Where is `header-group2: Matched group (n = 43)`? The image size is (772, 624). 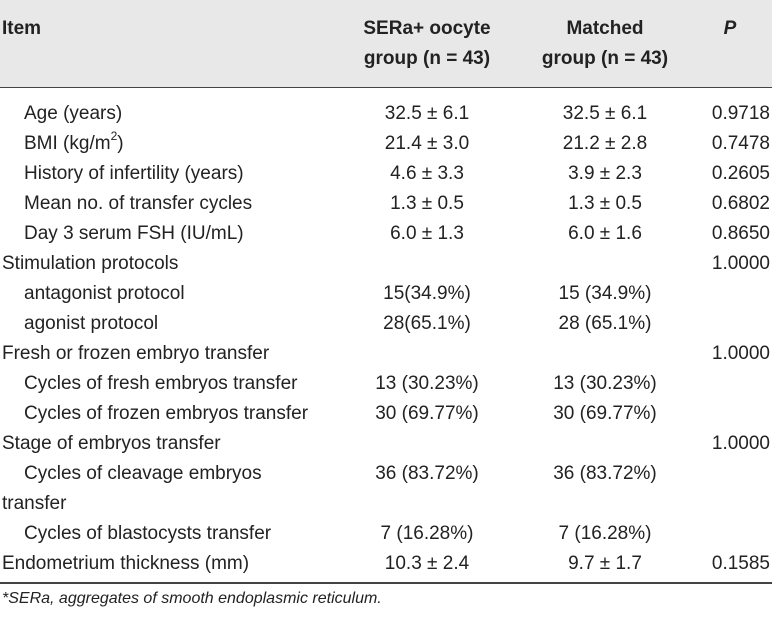
header-group2: Matched group (n = 43) is located at coordinates (605, 44).